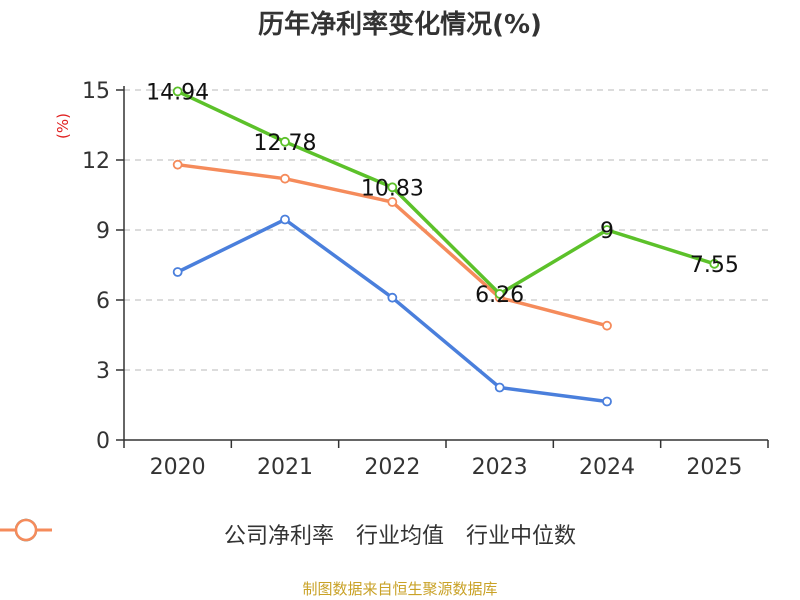 The image size is (800, 600). Describe the element at coordinates (96, 91) in the screenshot. I see `y-tick-label: 15` at that location.